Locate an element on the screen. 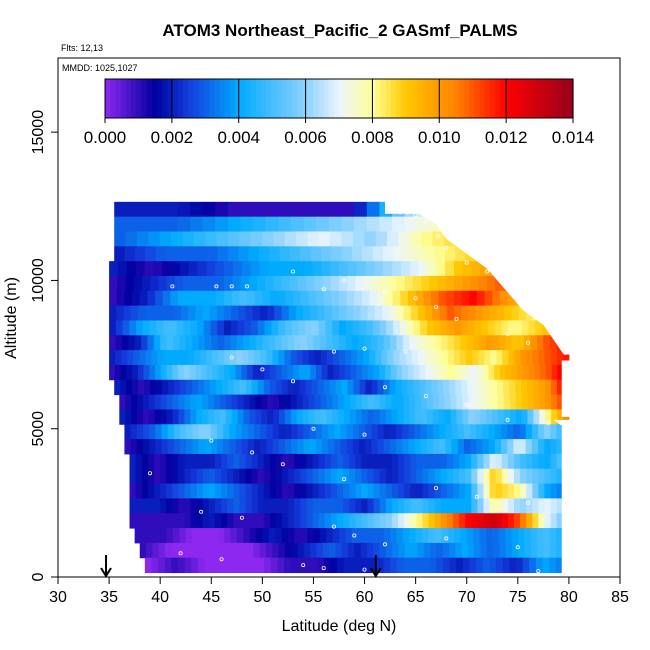  heatmap-cutout is located at coordinates (568, 388).